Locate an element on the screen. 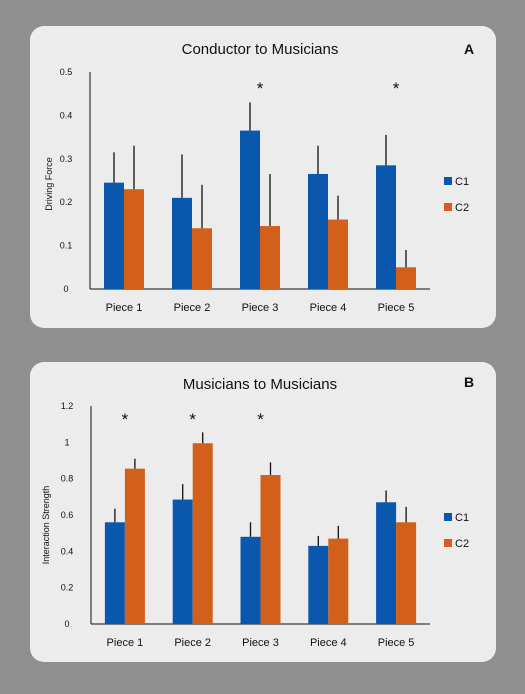 The image size is (525, 694). panel-letter: B is located at coordinates (469, 382).